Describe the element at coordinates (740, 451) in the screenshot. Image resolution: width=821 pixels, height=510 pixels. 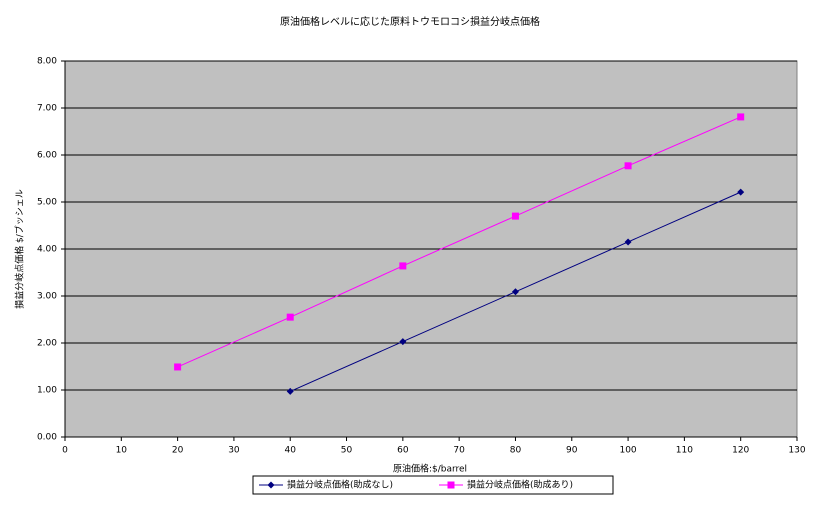
I see `x-tick-label: 120` at that location.